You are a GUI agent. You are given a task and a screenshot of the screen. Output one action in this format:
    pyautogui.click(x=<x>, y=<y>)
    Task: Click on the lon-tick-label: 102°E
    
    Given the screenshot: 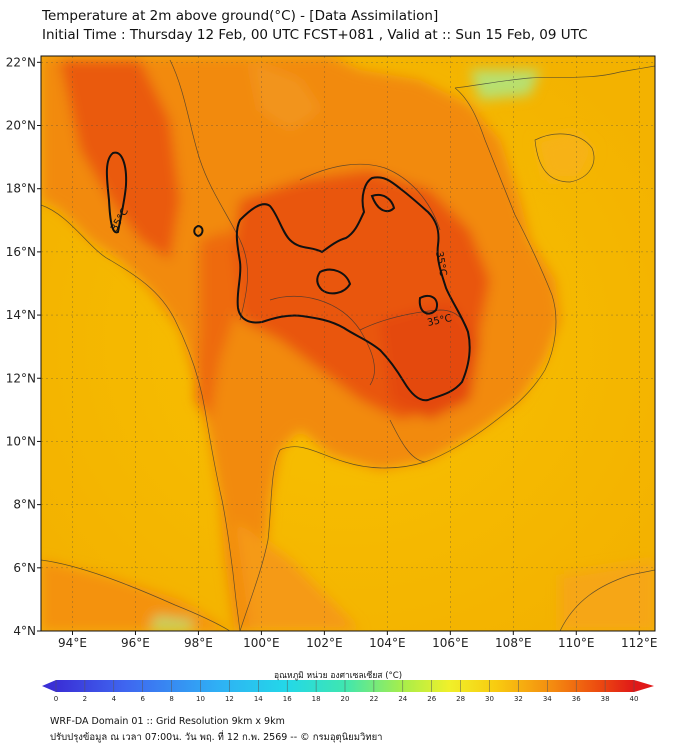 What is the action you would take?
    pyautogui.click(x=324, y=643)
    